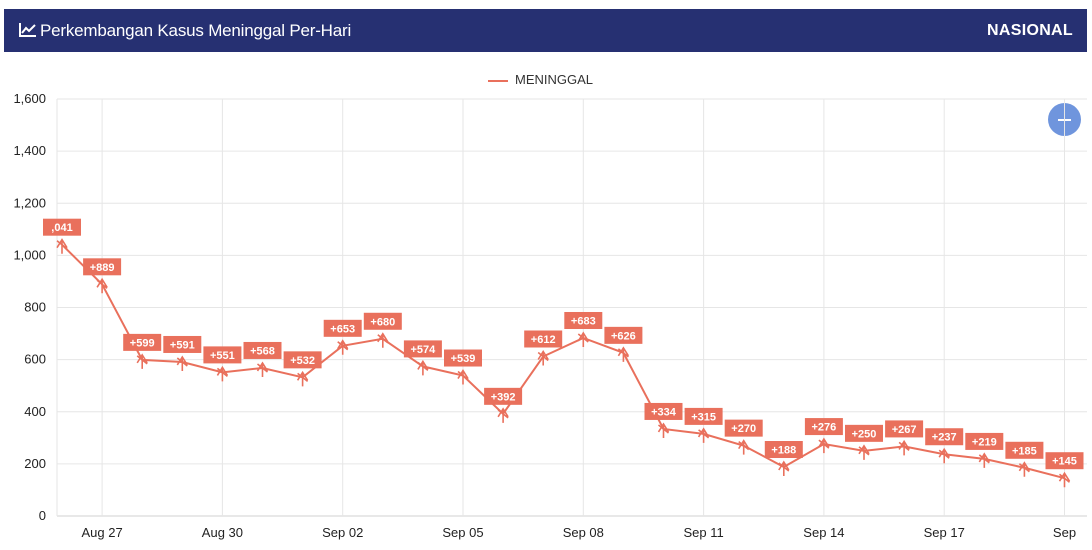 This screenshot has height=550, width=1092. I want to click on x-tick-label: Sep, so click(1064, 532).